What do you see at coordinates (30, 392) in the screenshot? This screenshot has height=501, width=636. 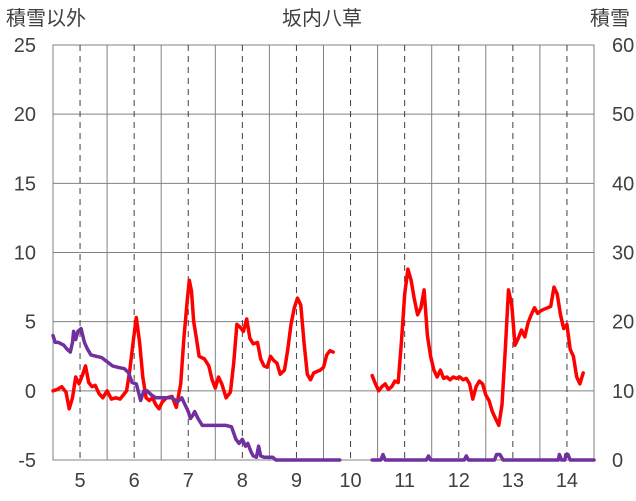 I see `left-tick-label: 0` at bounding box center [30, 392].